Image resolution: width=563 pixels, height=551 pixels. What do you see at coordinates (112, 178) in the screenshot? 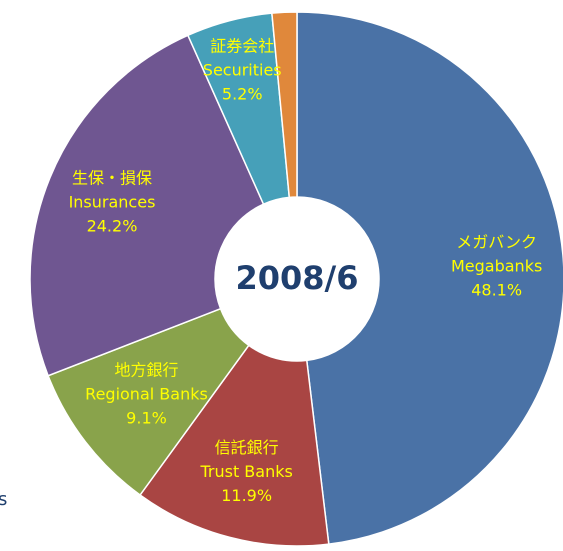
I see `slice-label-ja: 生保・損保` at bounding box center [112, 178].